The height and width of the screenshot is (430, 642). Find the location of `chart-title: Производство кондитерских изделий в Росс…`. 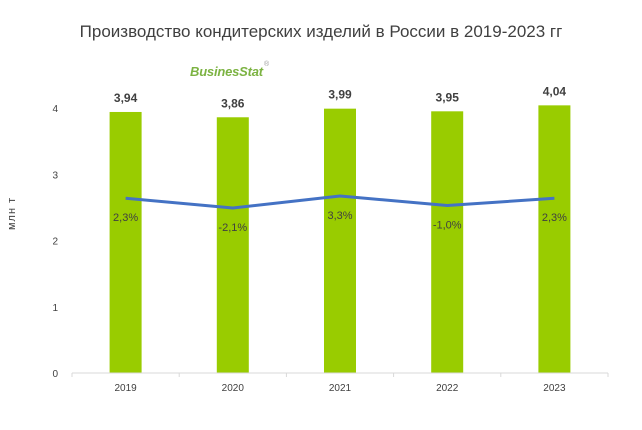

chart-title: Производство кондитерских изделий в Росс… is located at coordinates (321, 31).